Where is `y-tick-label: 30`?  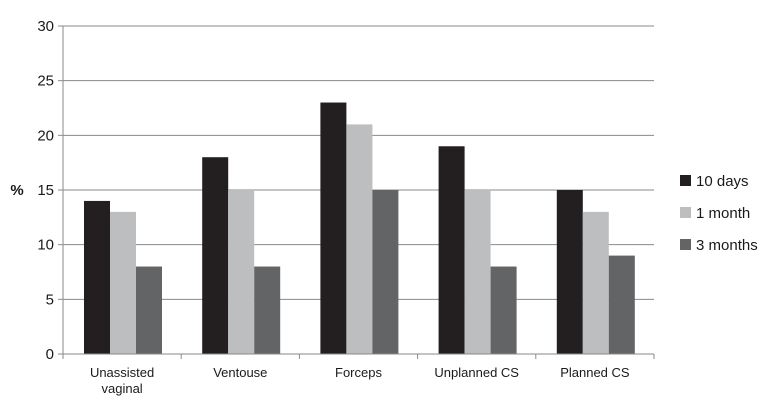
y-tick-label: 30 is located at coordinates (45, 26).